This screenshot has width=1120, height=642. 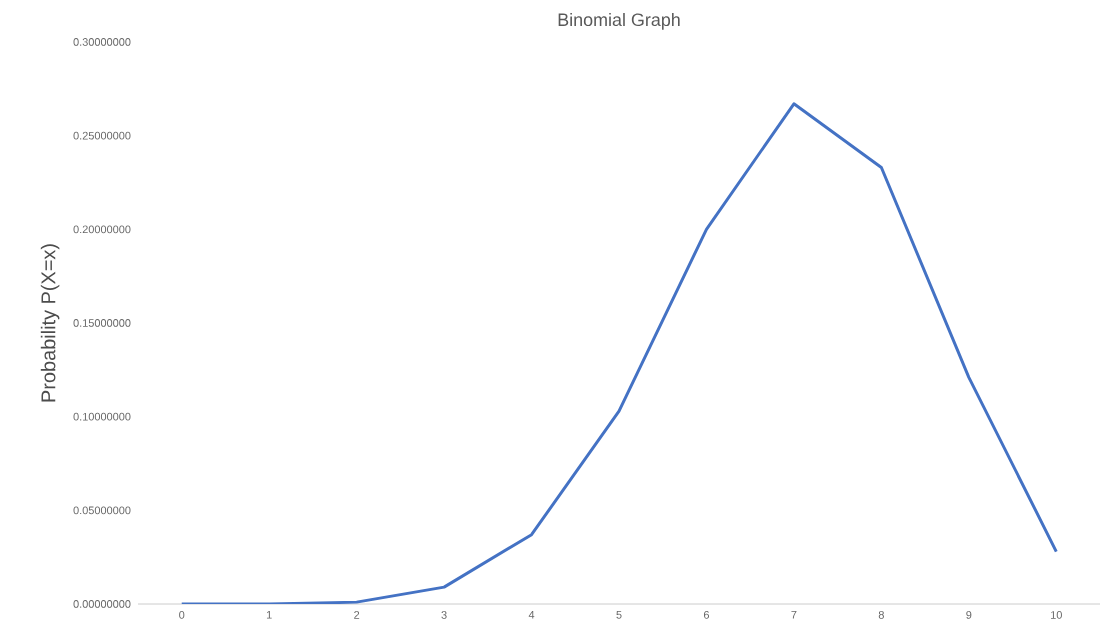 I want to click on y-axis-title: Probability P(X=x), so click(x=50, y=323).